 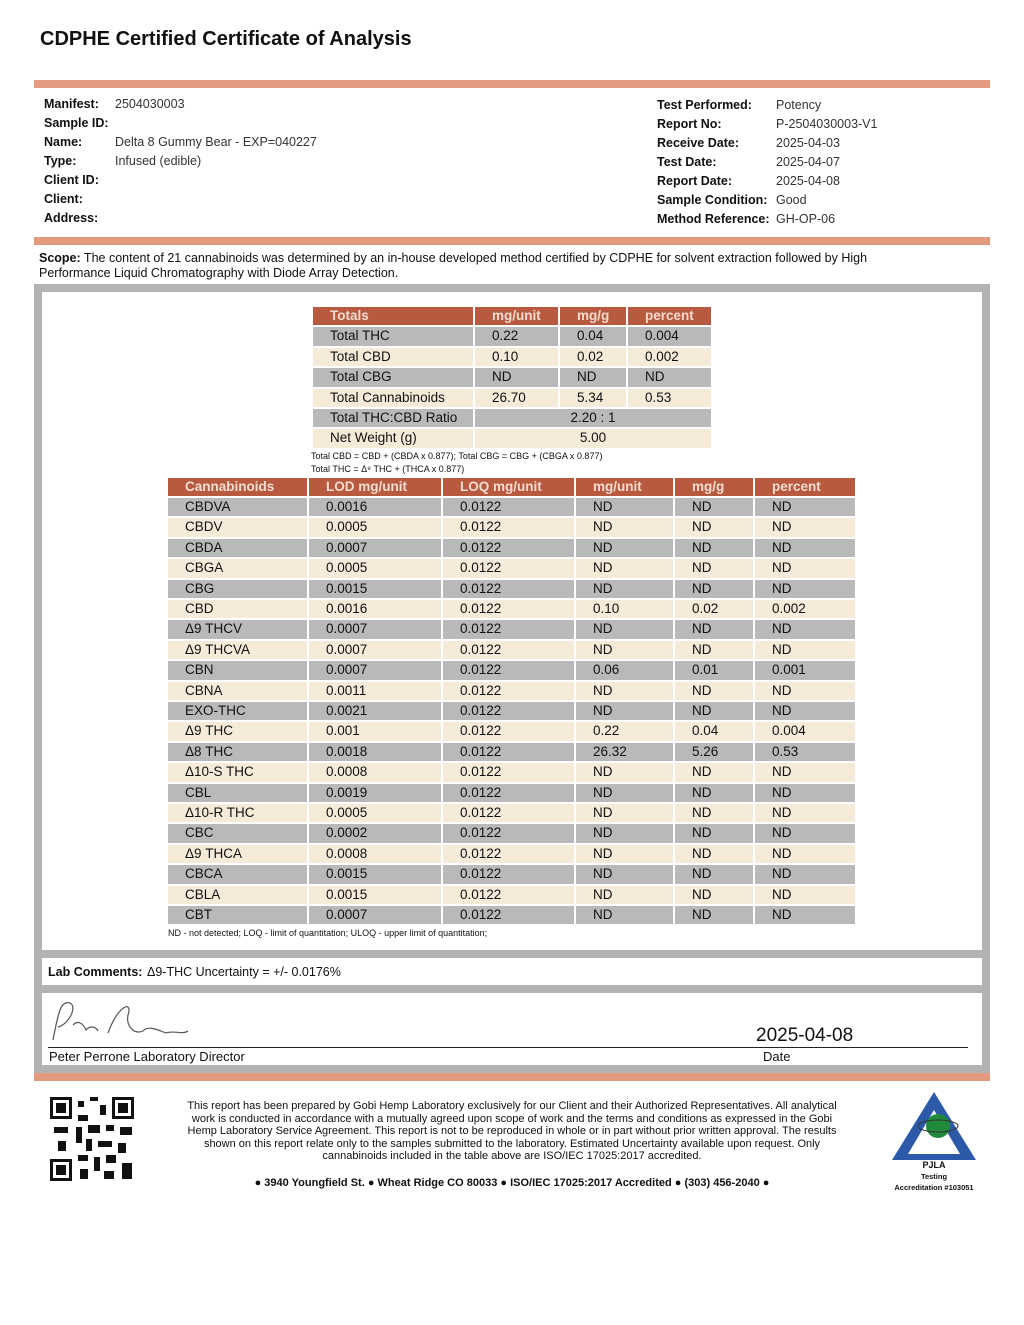 What do you see at coordinates (237, 792) in the screenshot?
I see `table-cell: CBL` at bounding box center [237, 792].